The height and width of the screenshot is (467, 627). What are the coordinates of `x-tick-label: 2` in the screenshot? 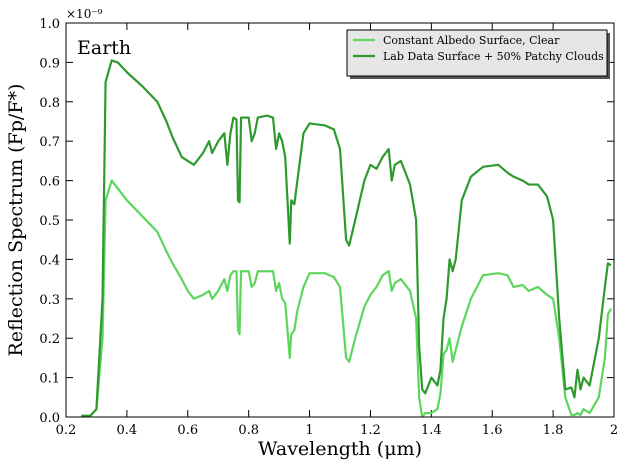 It's located at (614, 430).